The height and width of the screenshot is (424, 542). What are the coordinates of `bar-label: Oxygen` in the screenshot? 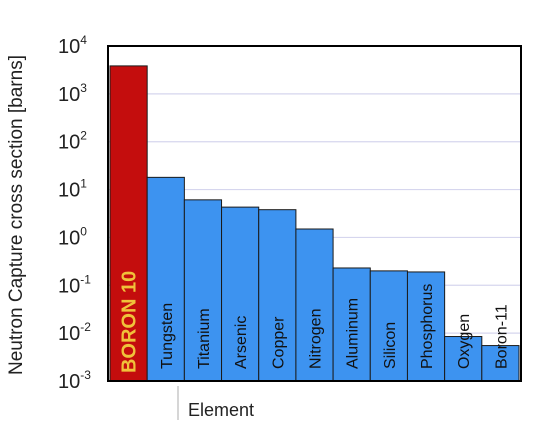 It's located at (464, 341).